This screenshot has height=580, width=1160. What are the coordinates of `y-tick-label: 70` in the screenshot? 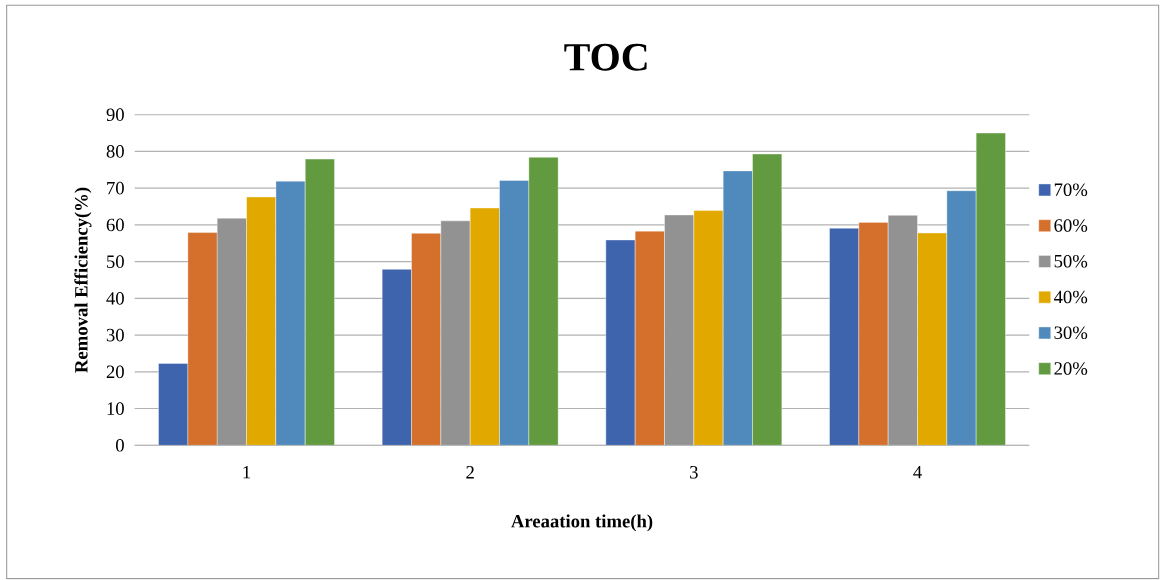 It's located at (115, 188).